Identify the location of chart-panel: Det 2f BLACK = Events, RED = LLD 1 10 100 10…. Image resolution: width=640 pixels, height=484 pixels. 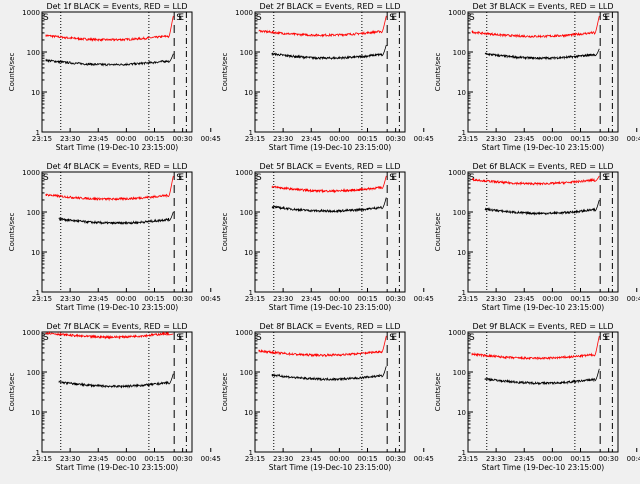
(327, 77).